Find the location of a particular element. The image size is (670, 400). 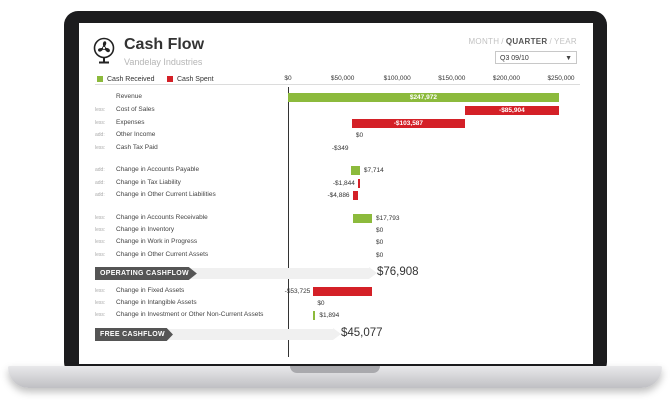

operating-arrow-icon is located at coordinates (373, 273).